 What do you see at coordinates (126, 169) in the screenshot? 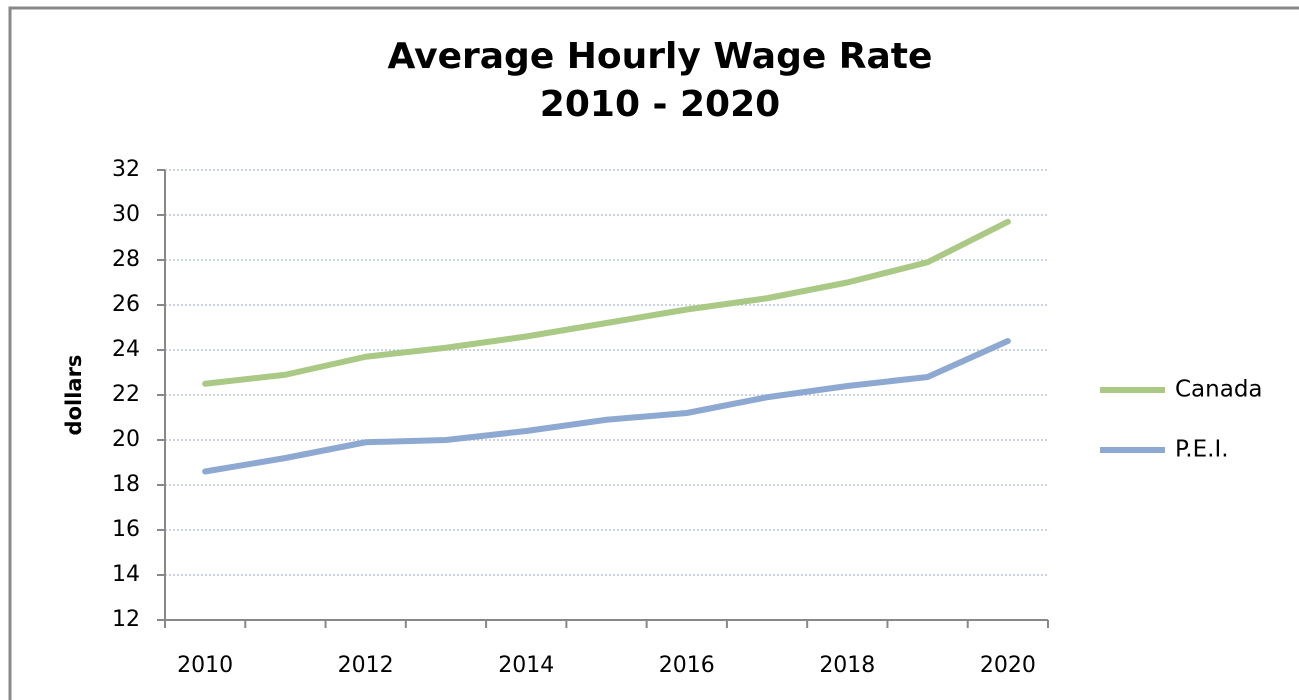
I see `y-tick-label: 32` at bounding box center [126, 169].